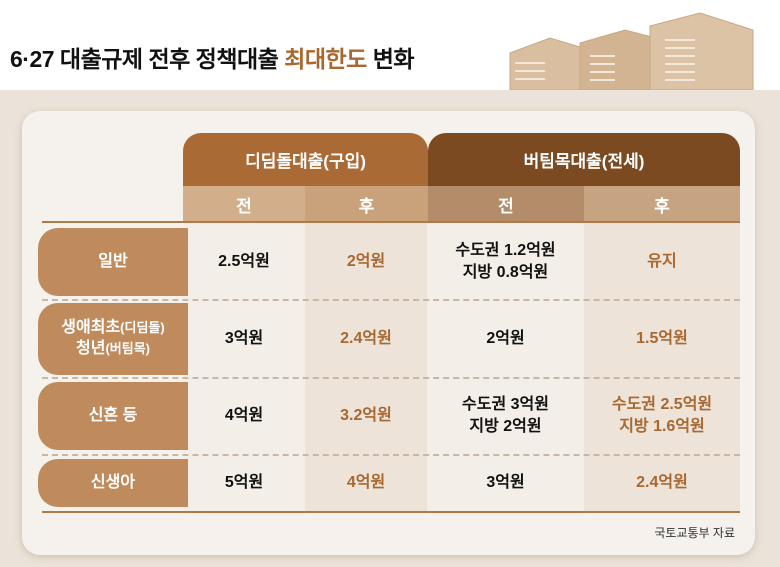 The image size is (780, 567). Describe the element at coordinates (631, 51) in the screenshot. I see `apartment-buildings-illustration` at that location.